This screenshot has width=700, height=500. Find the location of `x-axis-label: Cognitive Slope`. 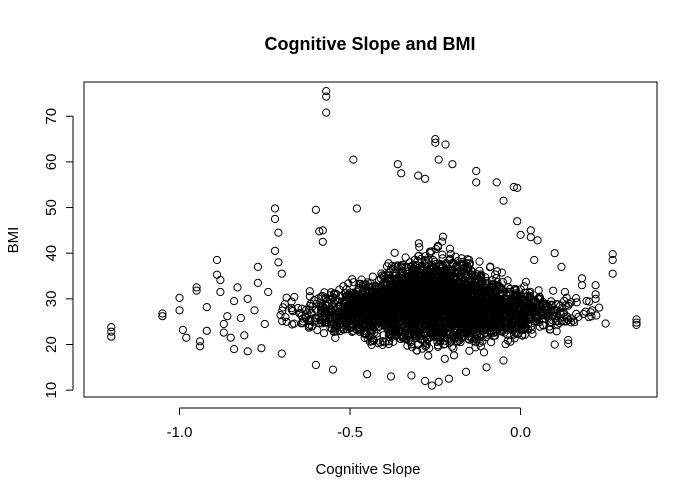

x-axis-label: Cognitive Slope is located at coordinates (367, 469).